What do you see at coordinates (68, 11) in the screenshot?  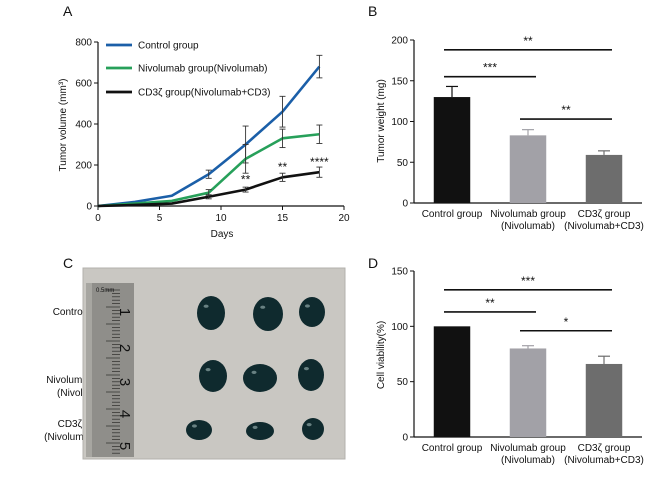 I see `panel-letter-a: A` at bounding box center [68, 11].